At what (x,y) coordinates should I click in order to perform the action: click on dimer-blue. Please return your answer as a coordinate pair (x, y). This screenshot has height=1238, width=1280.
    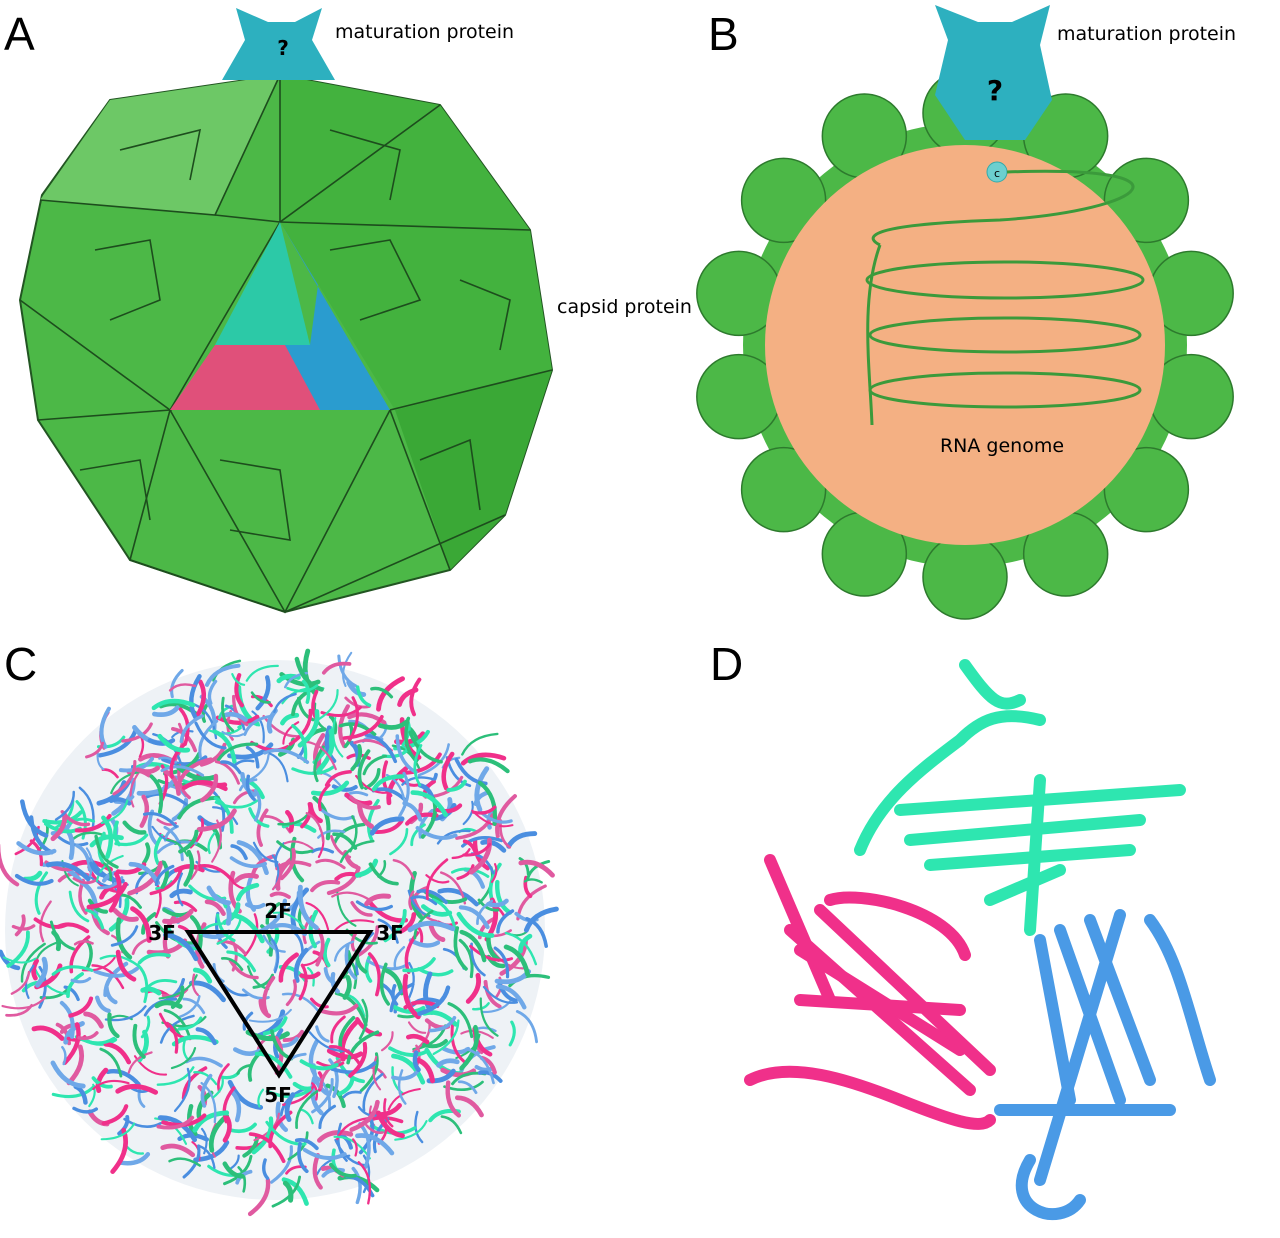
    Looking at the image, I should click on (1105, 1065).